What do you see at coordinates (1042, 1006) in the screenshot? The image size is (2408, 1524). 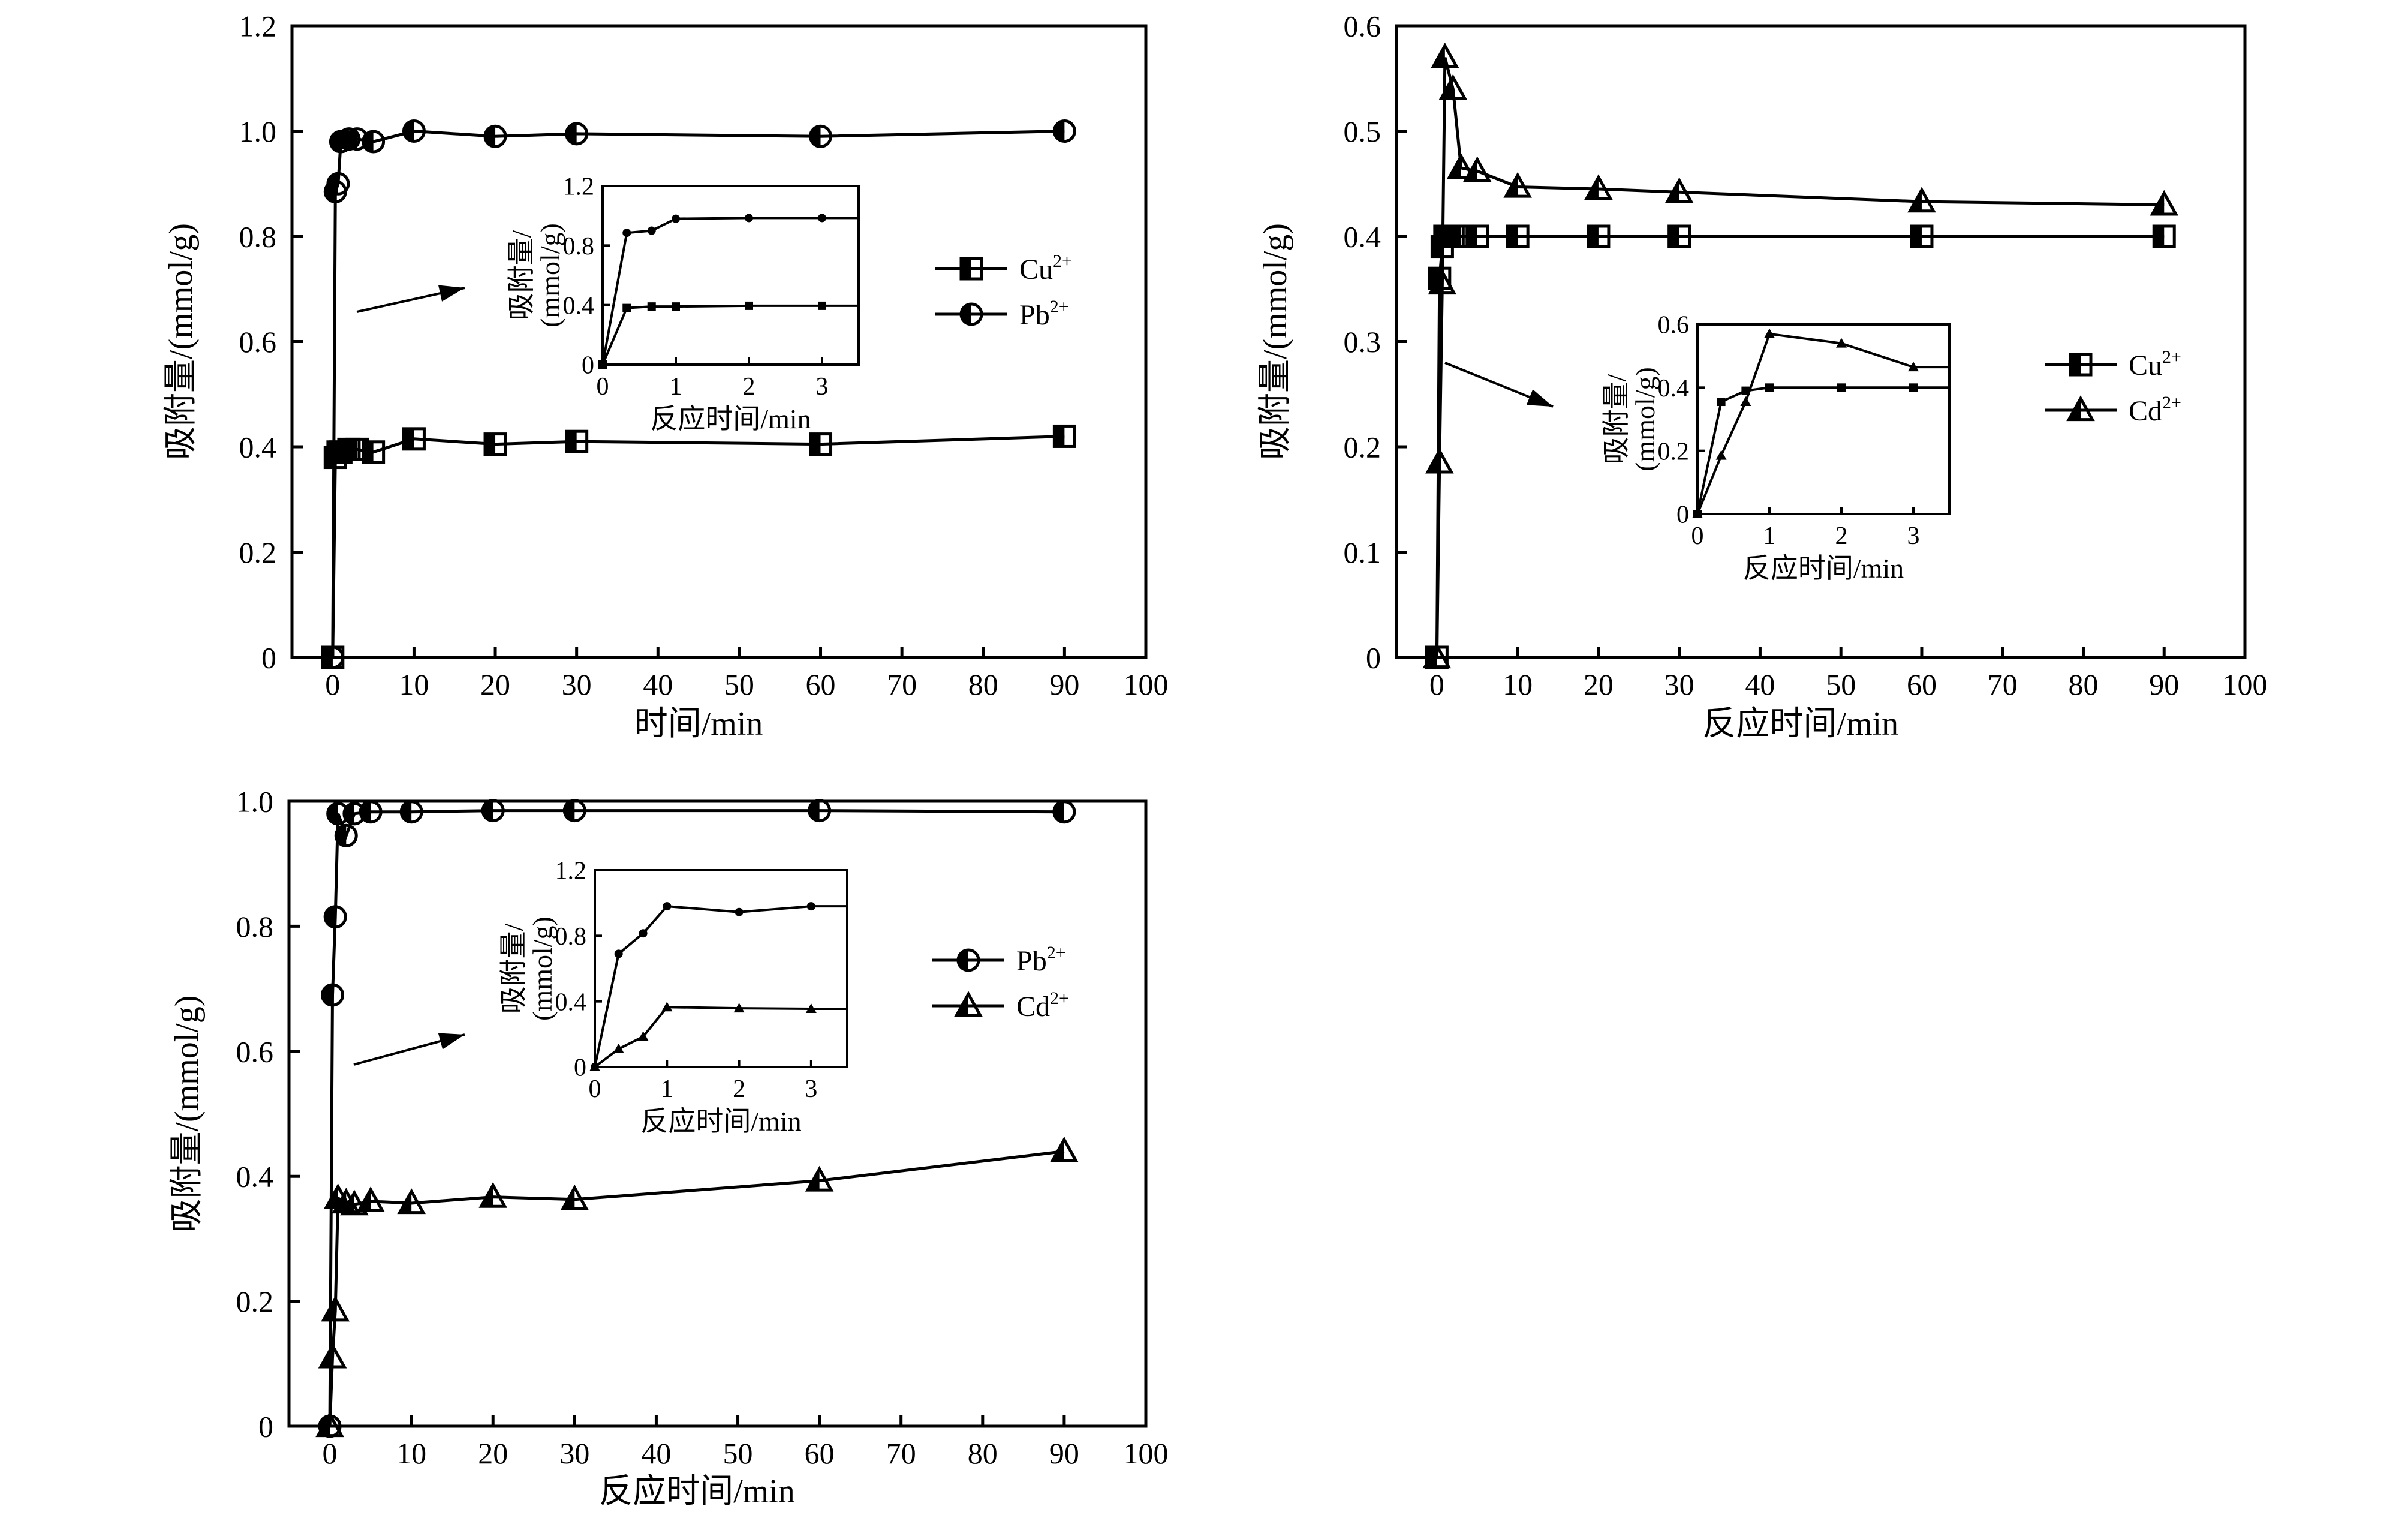 I see `legend-label-cd: Cd2+` at bounding box center [1042, 1006].